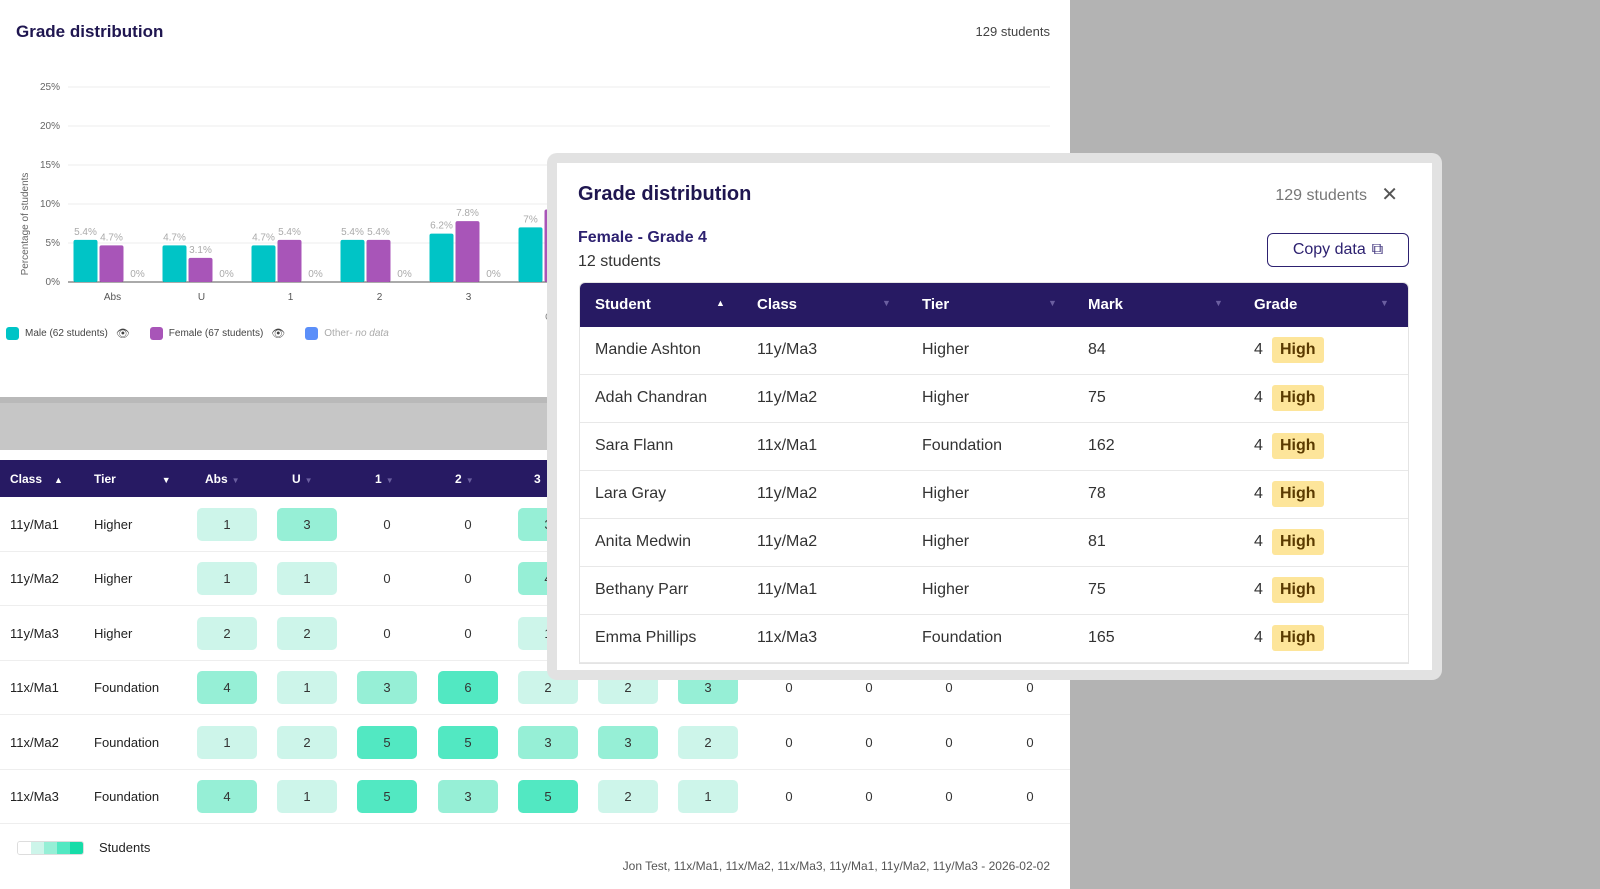  Describe the element at coordinates (53, 243) in the screenshot. I see `y-tick-label: 5%` at that location.